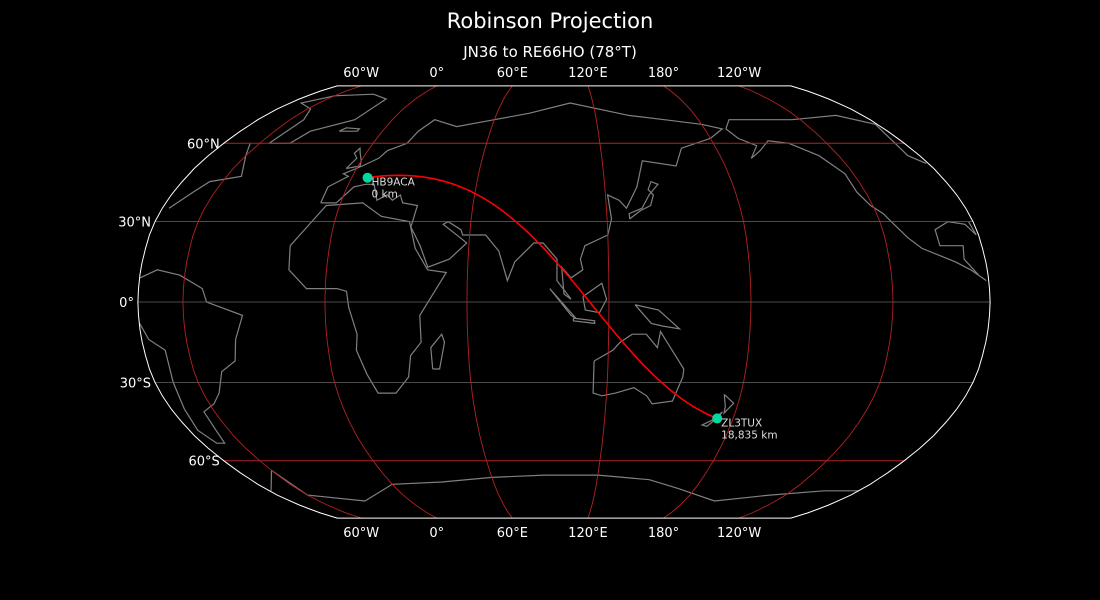 Image resolution: width=1100 pixels, height=600 pixels. I want to click on coastline-greenland, so click(328, 118).